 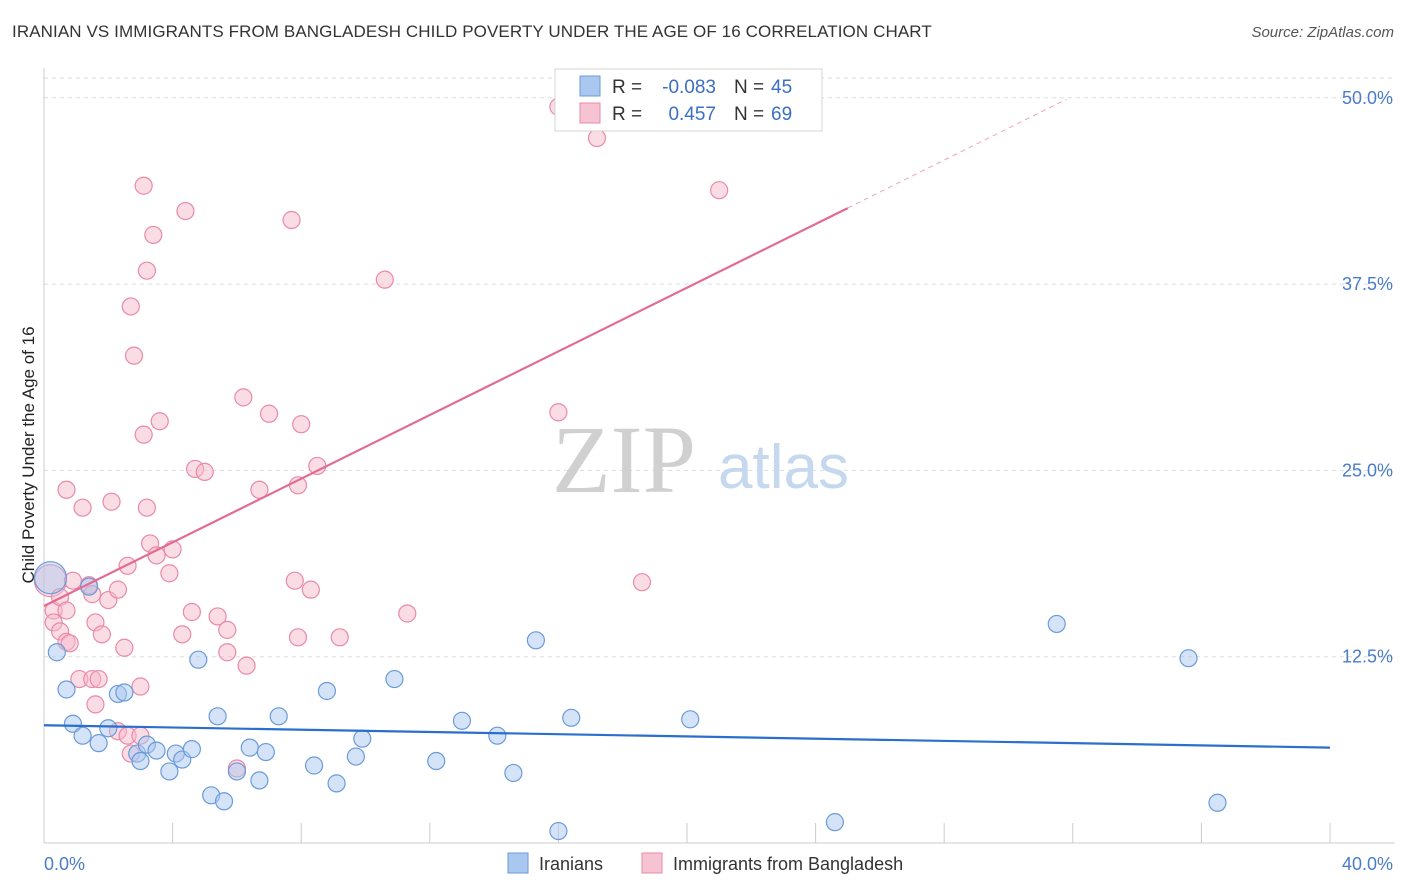 I want to click on bottom-legend-label-bangladesh: Immigrants from Bangladesh, so click(x=788, y=864).